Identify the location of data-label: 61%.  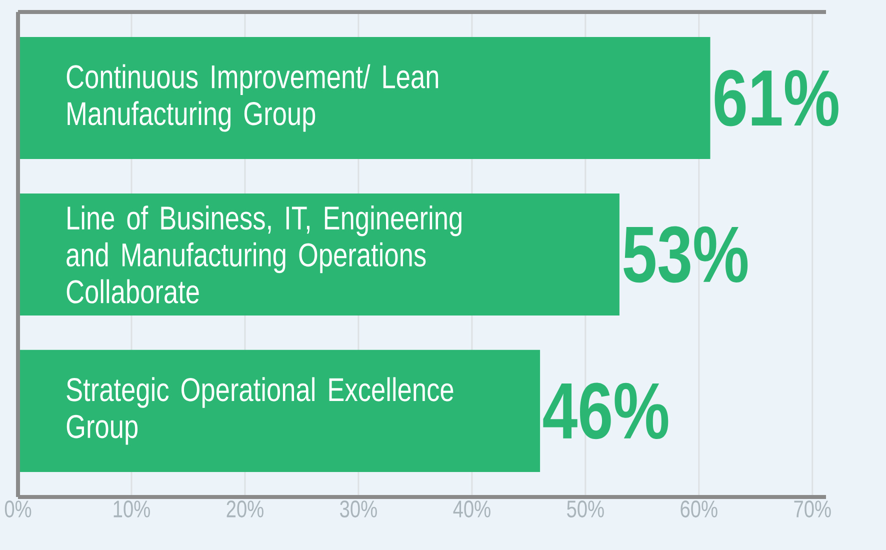
(776, 98).